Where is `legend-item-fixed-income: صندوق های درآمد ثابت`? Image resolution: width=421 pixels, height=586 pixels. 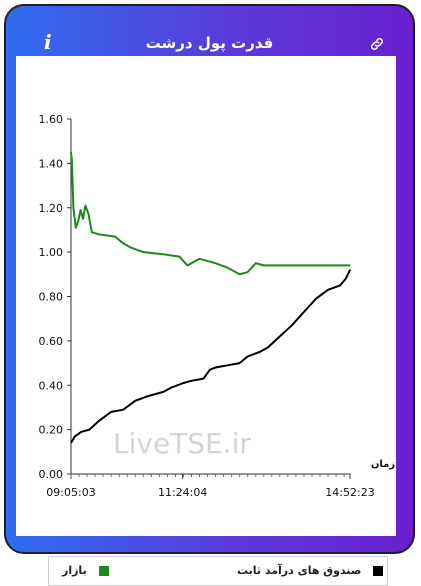 legend-item-fixed-income: صندوق های درآمد ثابت is located at coordinates (310, 570).